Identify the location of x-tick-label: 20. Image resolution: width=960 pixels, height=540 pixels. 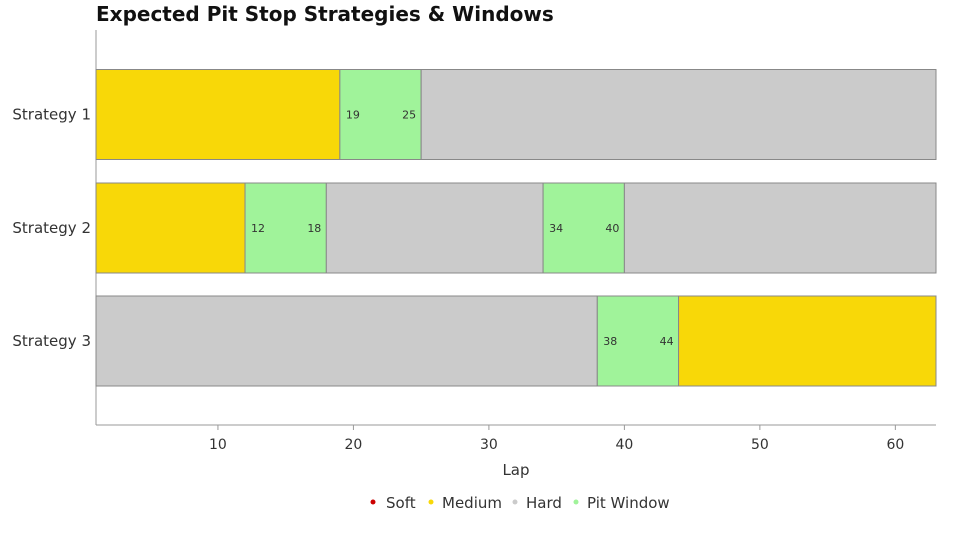
(354, 445).